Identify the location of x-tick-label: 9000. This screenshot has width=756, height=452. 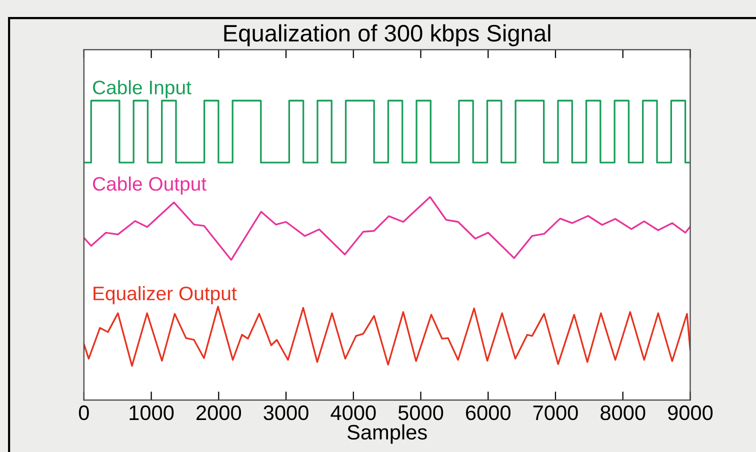
(690, 412).